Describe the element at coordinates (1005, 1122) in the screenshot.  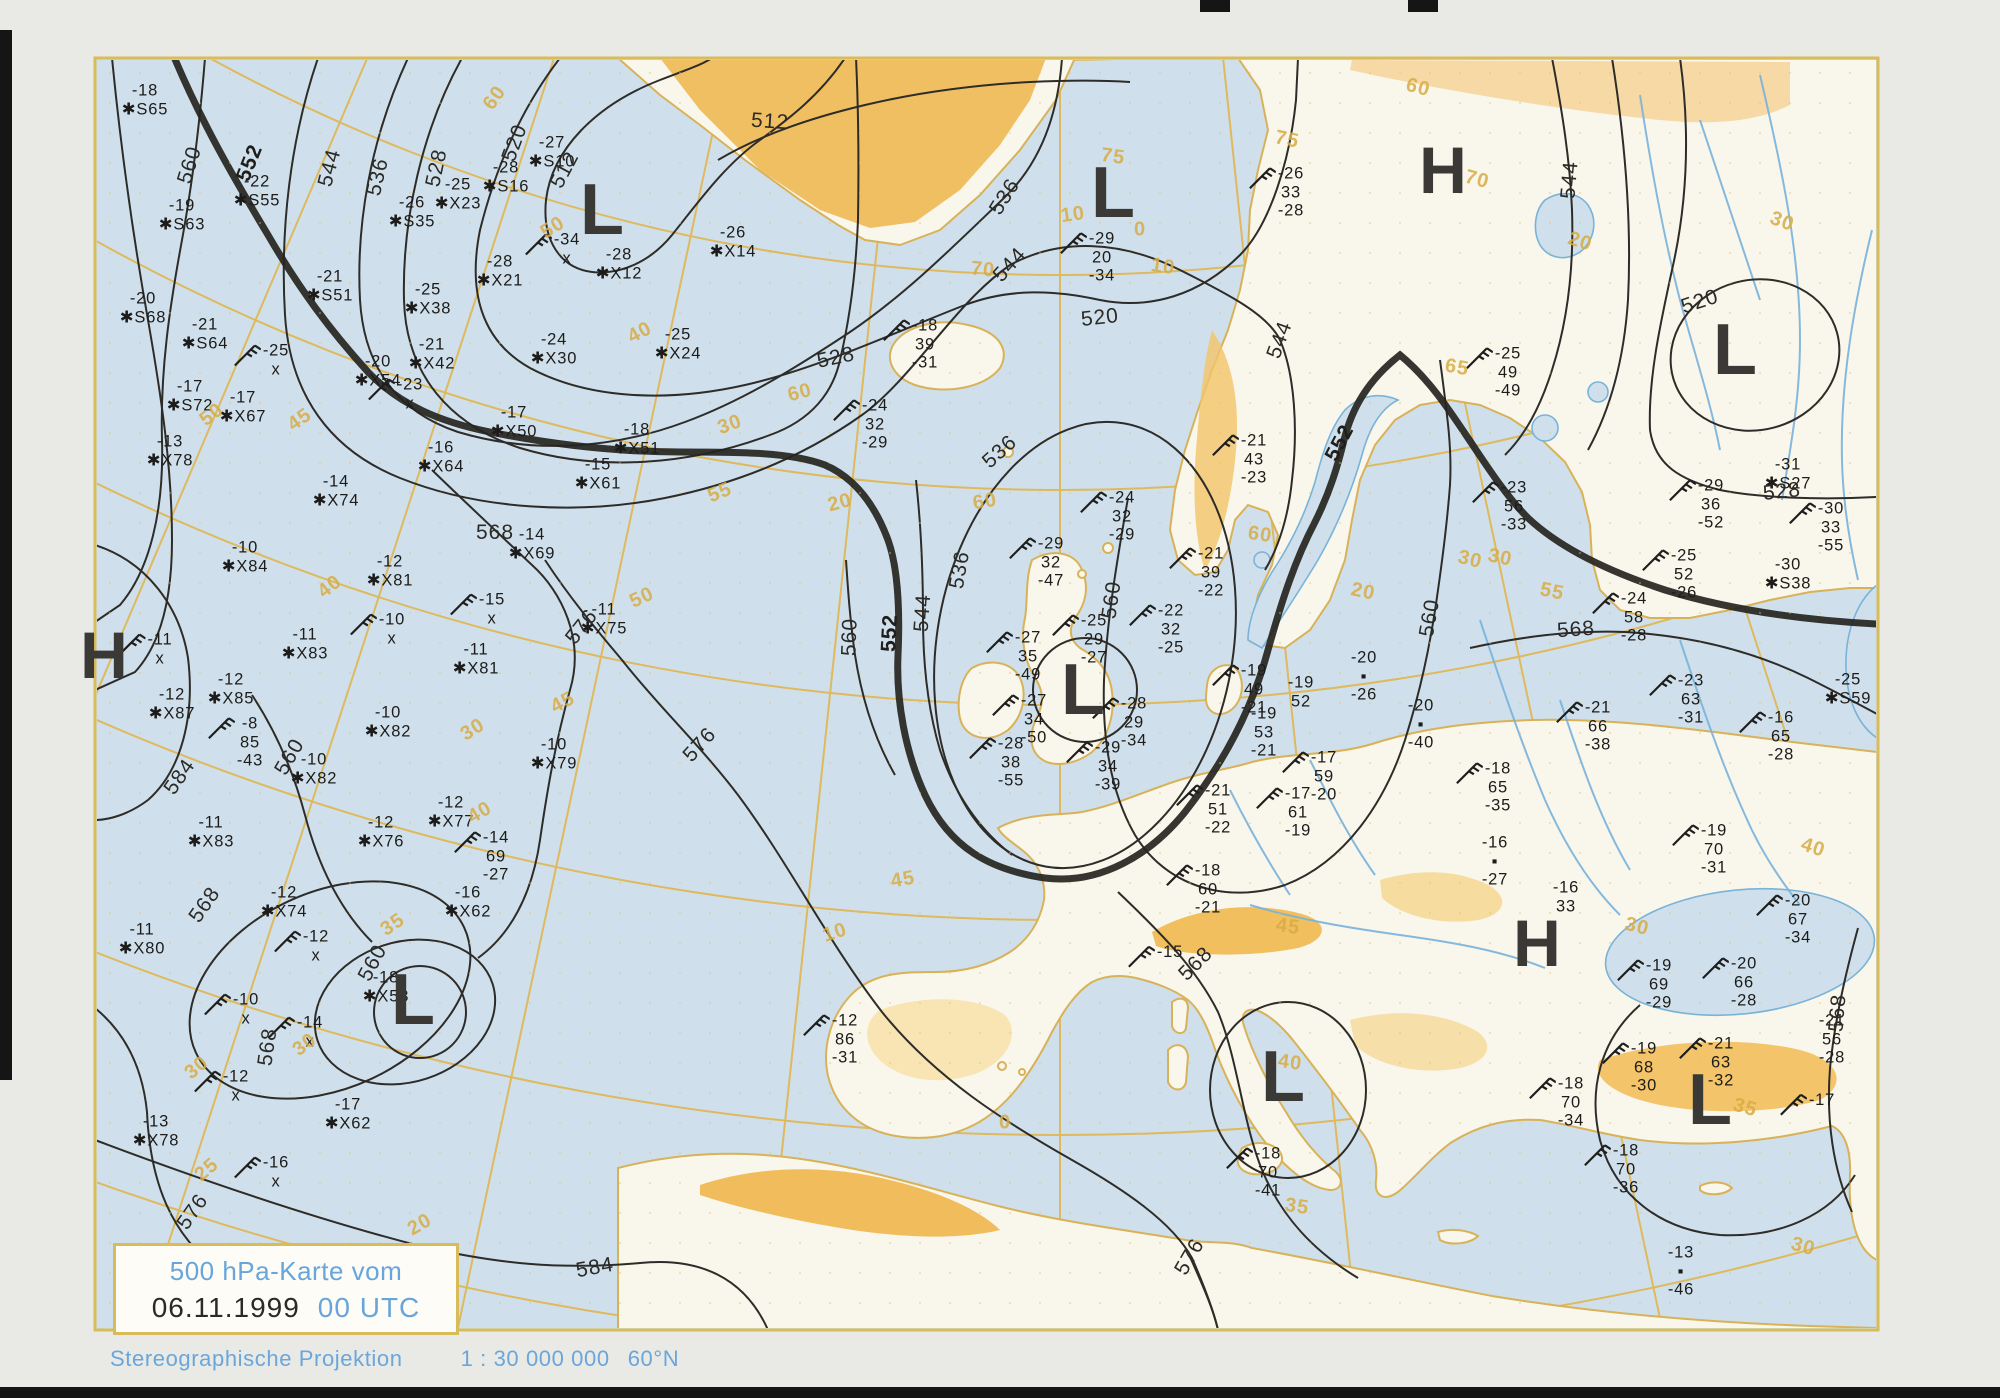
I see `graticule-label: 0` at that location.